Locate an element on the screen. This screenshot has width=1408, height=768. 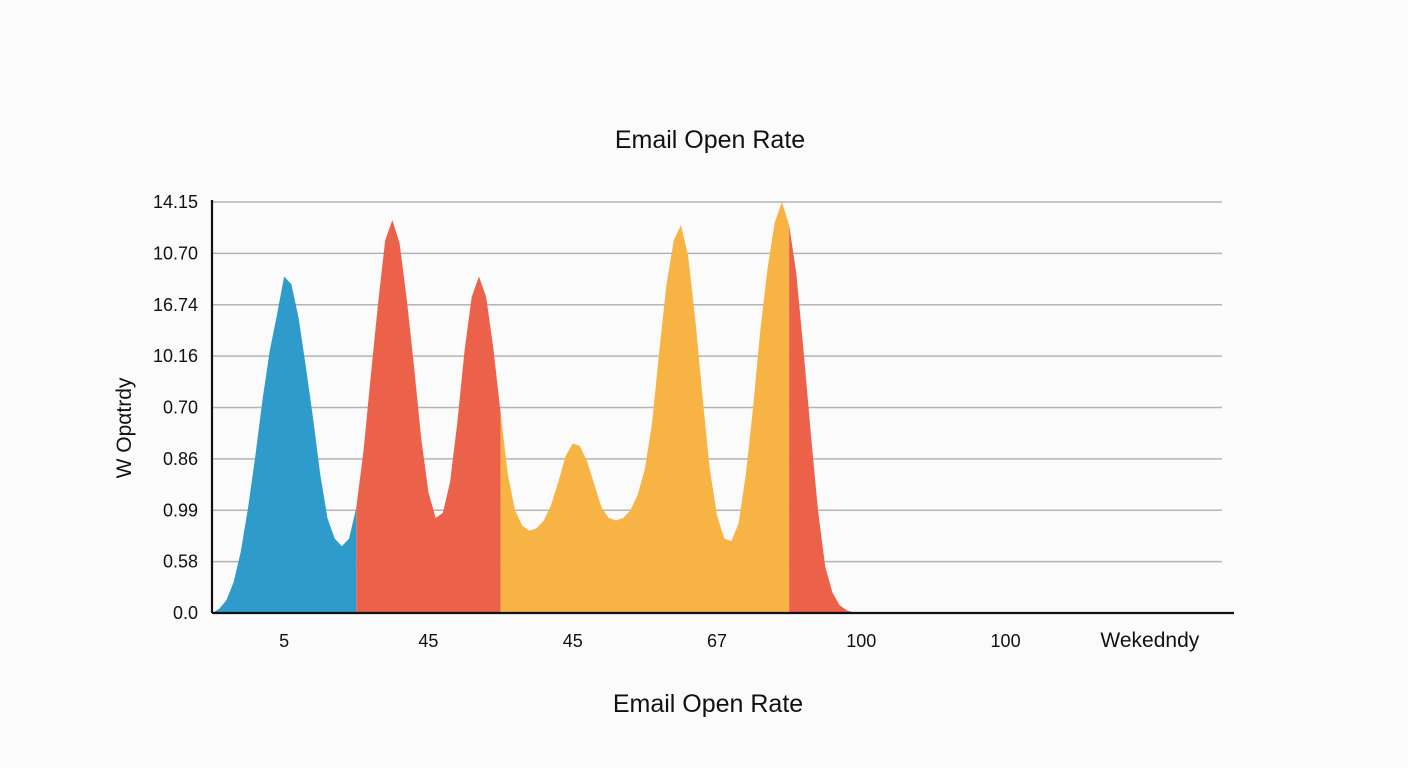
y-tick-label: 10.70 is located at coordinates (175, 253).